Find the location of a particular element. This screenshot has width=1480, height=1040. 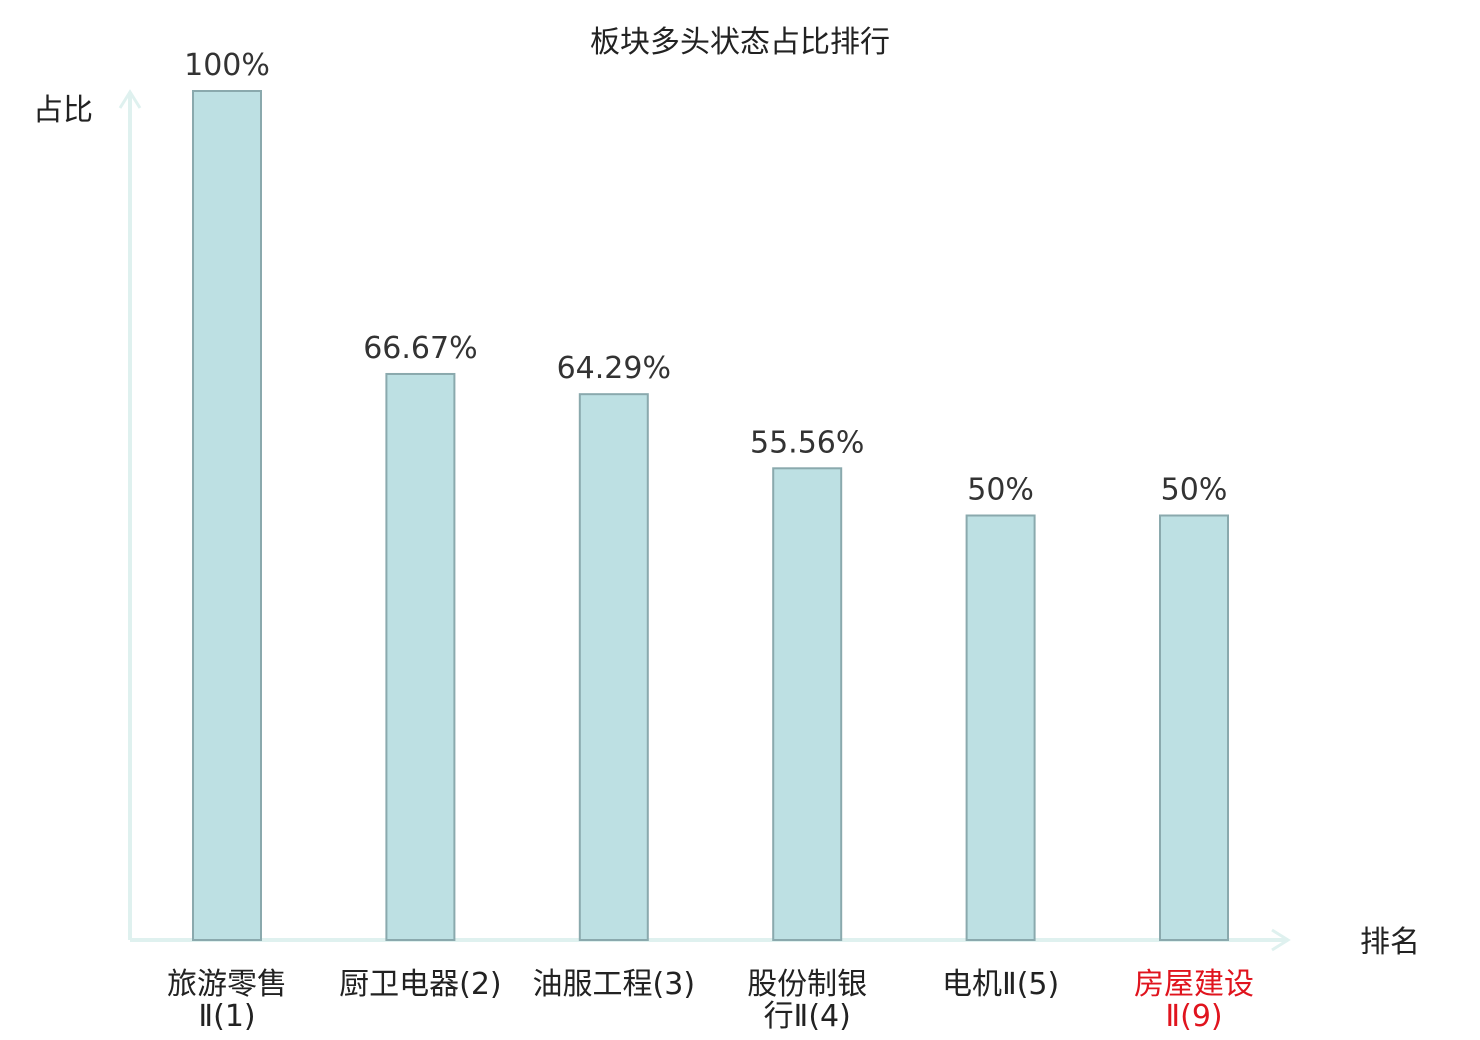

y-axis-label: 占比 is located at coordinates (63, 110).